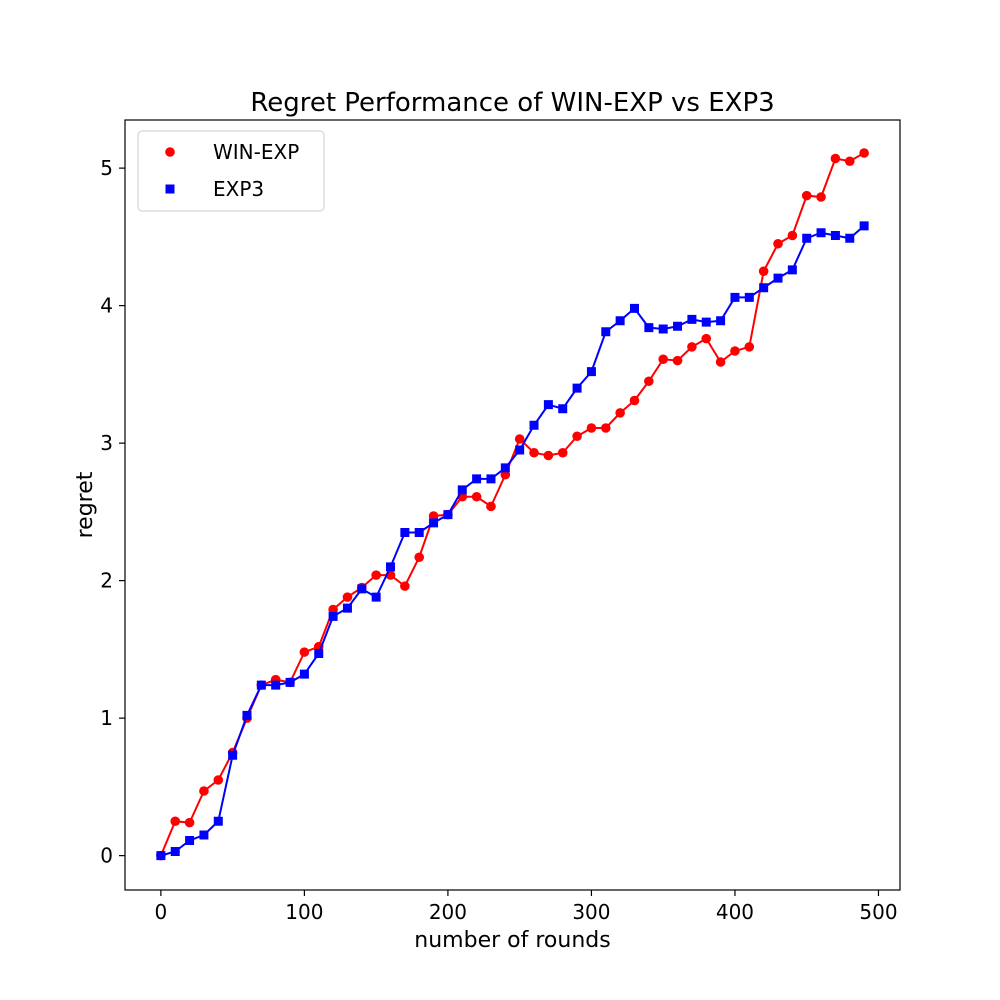  Describe the element at coordinates (106, 856) in the screenshot. I see `y-tick-label: 0` at that location.